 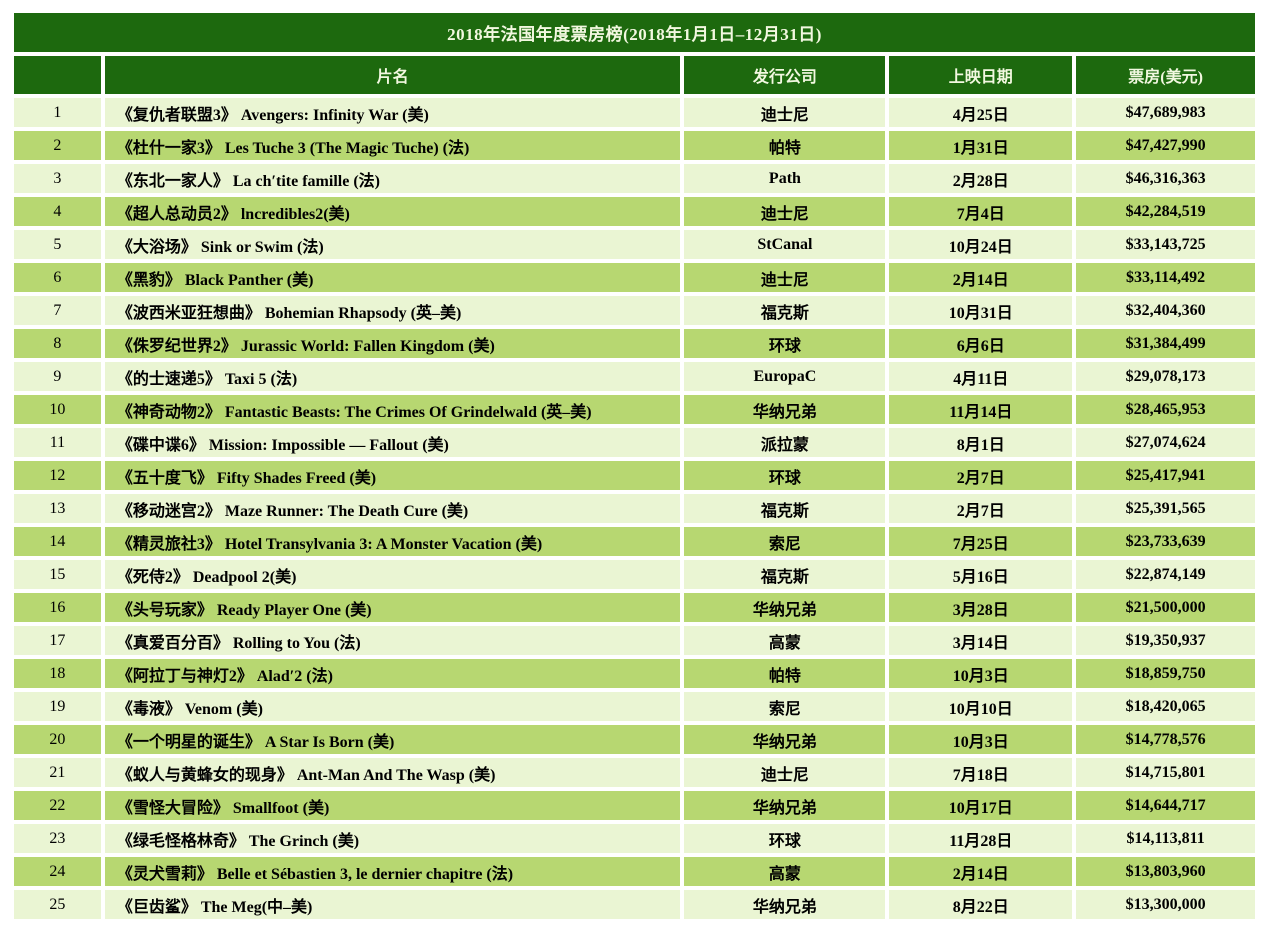 What do you see at coordinates (57, 409) in the screenshot?
I see `rank-cell: 10` at bounding box center [57, 409].